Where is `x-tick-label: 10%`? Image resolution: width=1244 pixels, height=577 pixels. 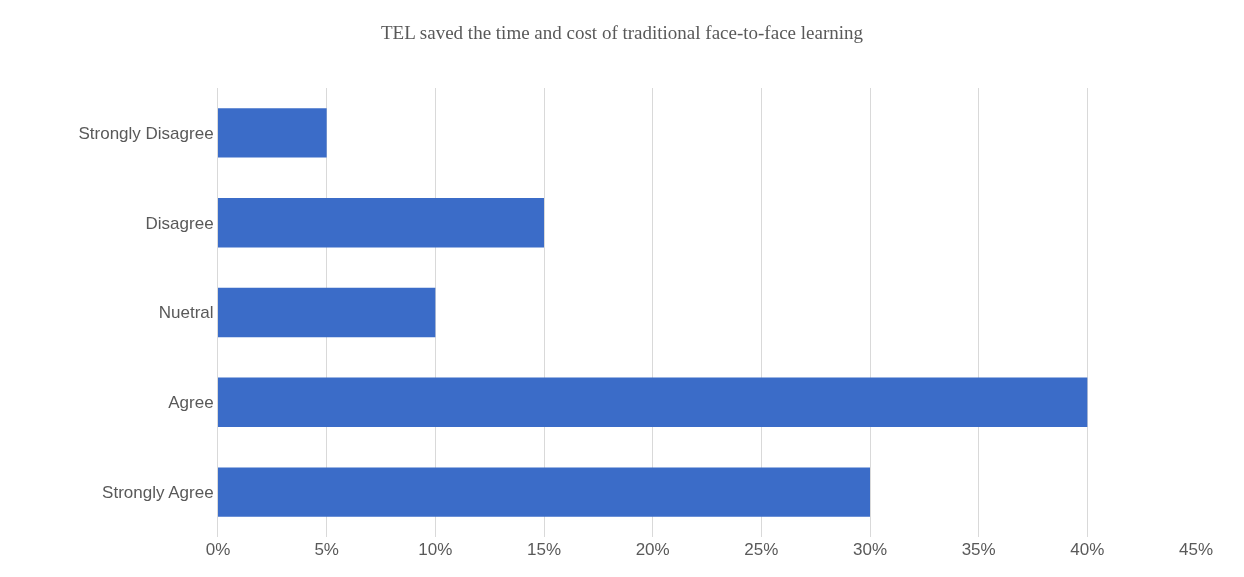 x-tick-label: 10% is located at coordinates (435, 549).